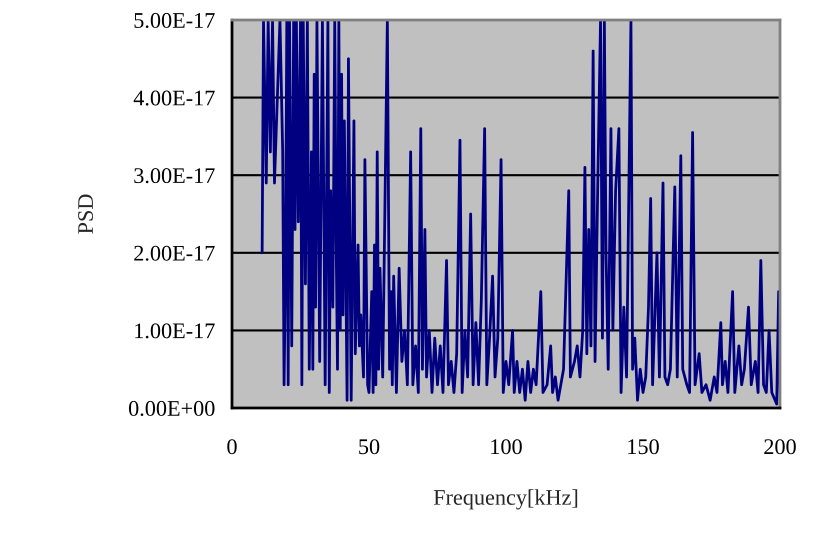 The height and width of the screenshot is (556, 813). What do you see at coordinates (232, 446) in the screenshot?
I see `x-tick-label: 0` at bounding box center [232, 446].